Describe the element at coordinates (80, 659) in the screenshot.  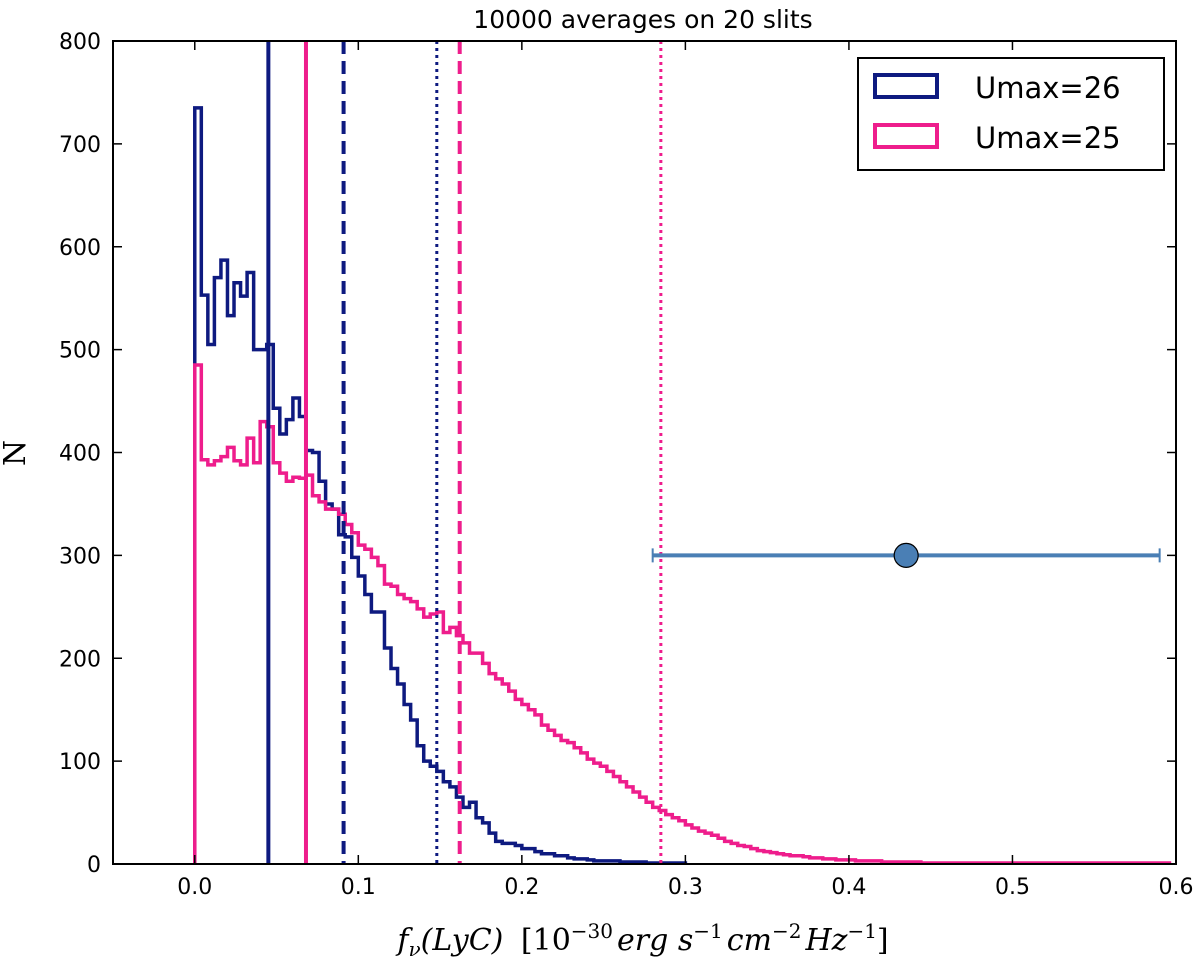
I see `y-tick-label: 200` at that location.